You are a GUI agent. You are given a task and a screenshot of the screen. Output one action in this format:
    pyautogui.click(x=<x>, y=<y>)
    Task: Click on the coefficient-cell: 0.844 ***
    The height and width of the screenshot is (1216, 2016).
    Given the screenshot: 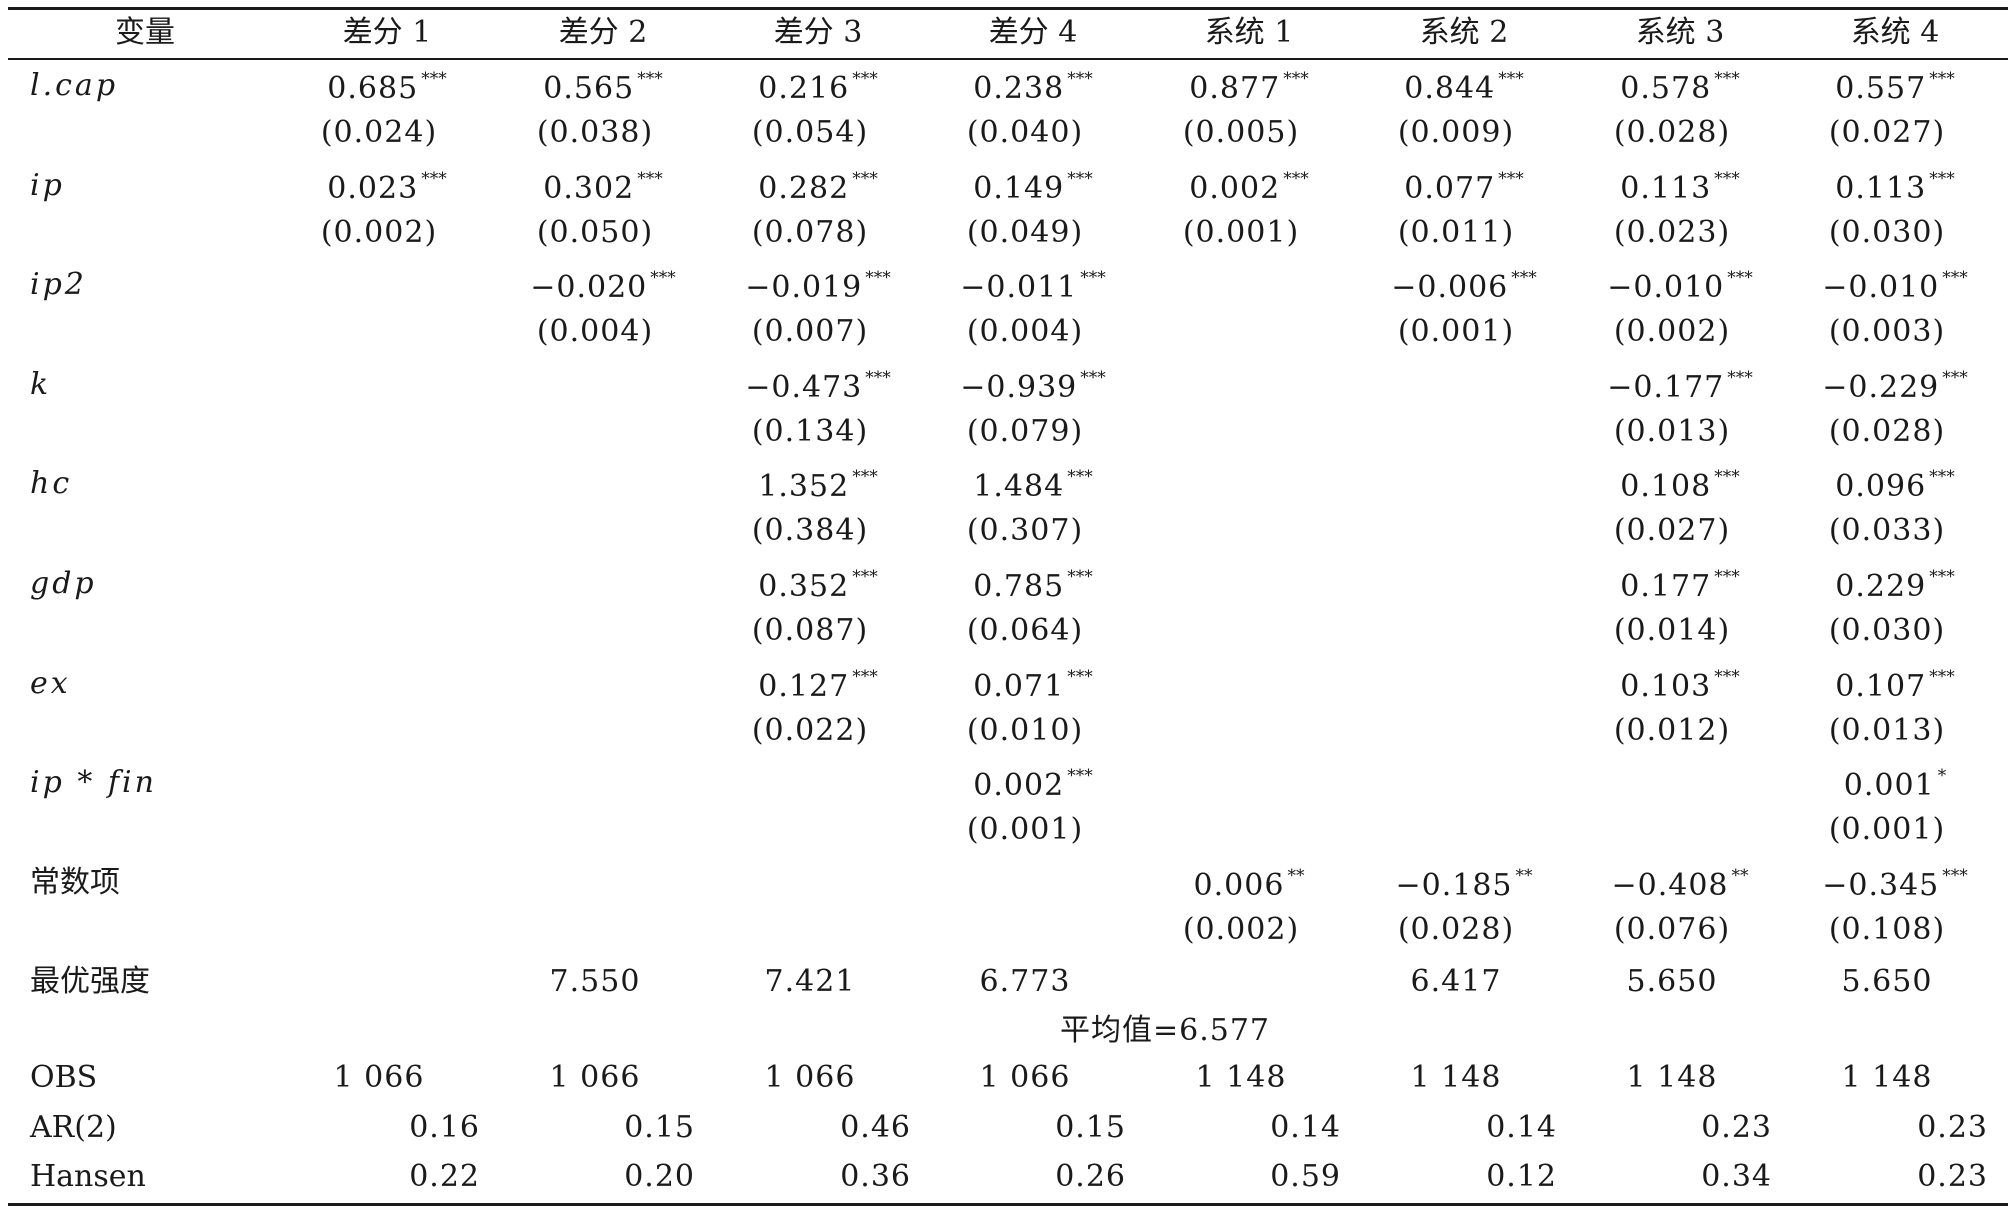 What is the action you would take?
    pyautogui.click(x=1463, y=87)
    